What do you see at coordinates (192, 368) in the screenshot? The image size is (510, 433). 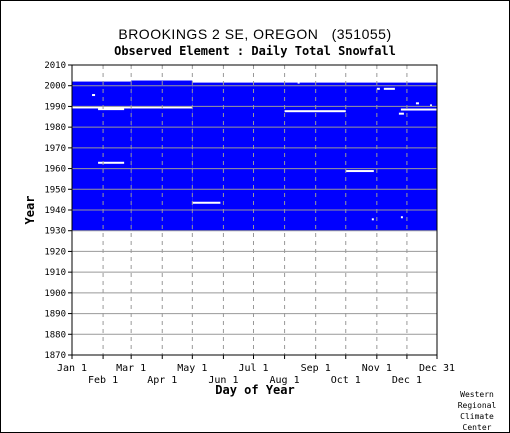 I see `x-tick-label: May 1` at bounding box center [192, 368].